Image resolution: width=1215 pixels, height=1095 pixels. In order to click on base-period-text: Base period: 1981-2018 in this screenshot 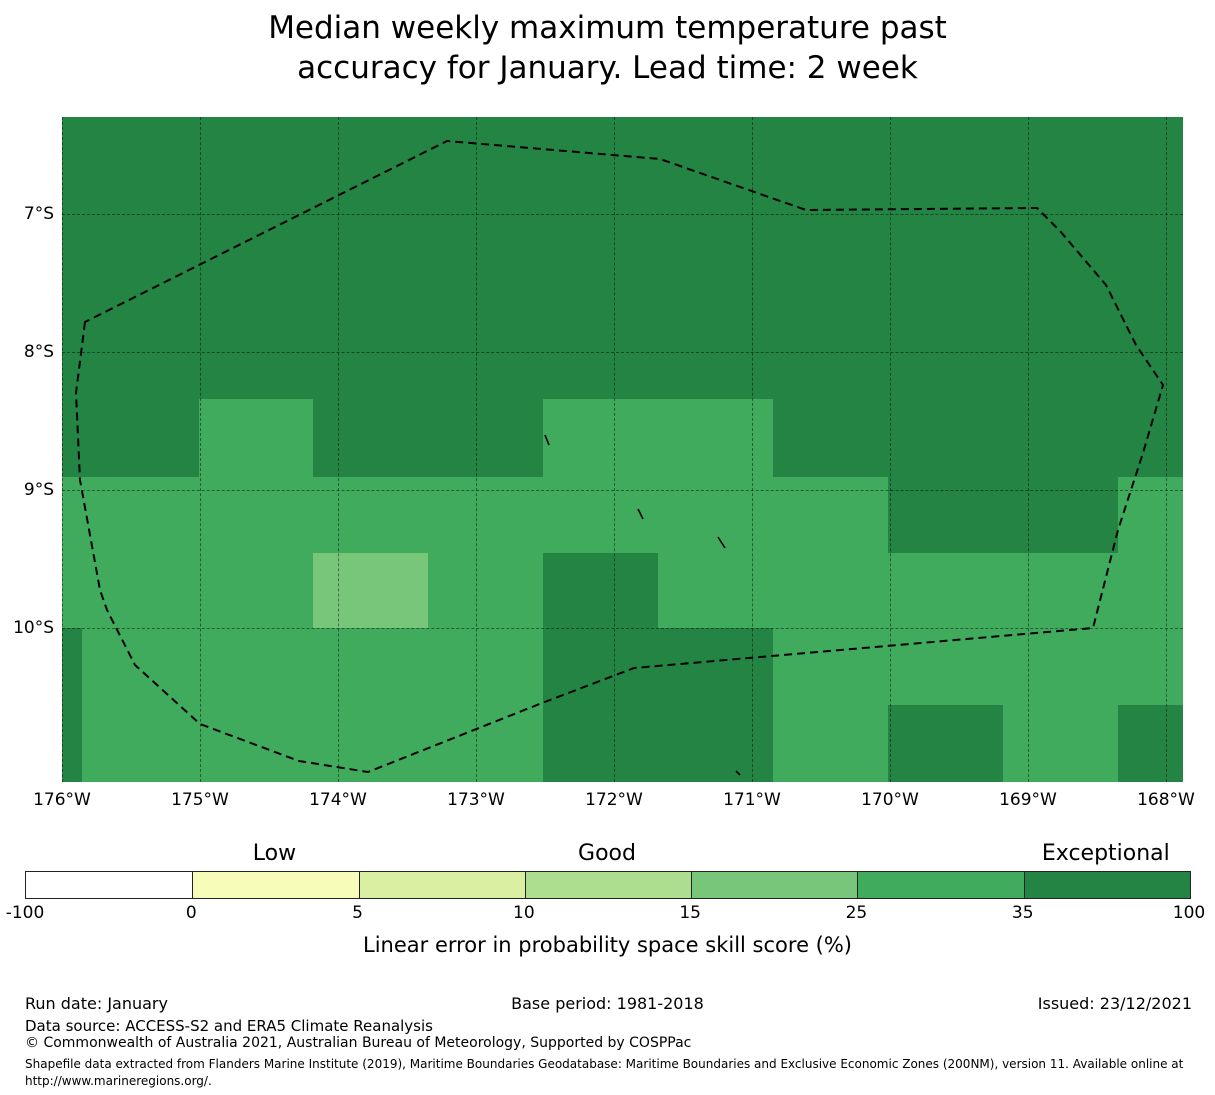, I will do `click(607, 1003)`.